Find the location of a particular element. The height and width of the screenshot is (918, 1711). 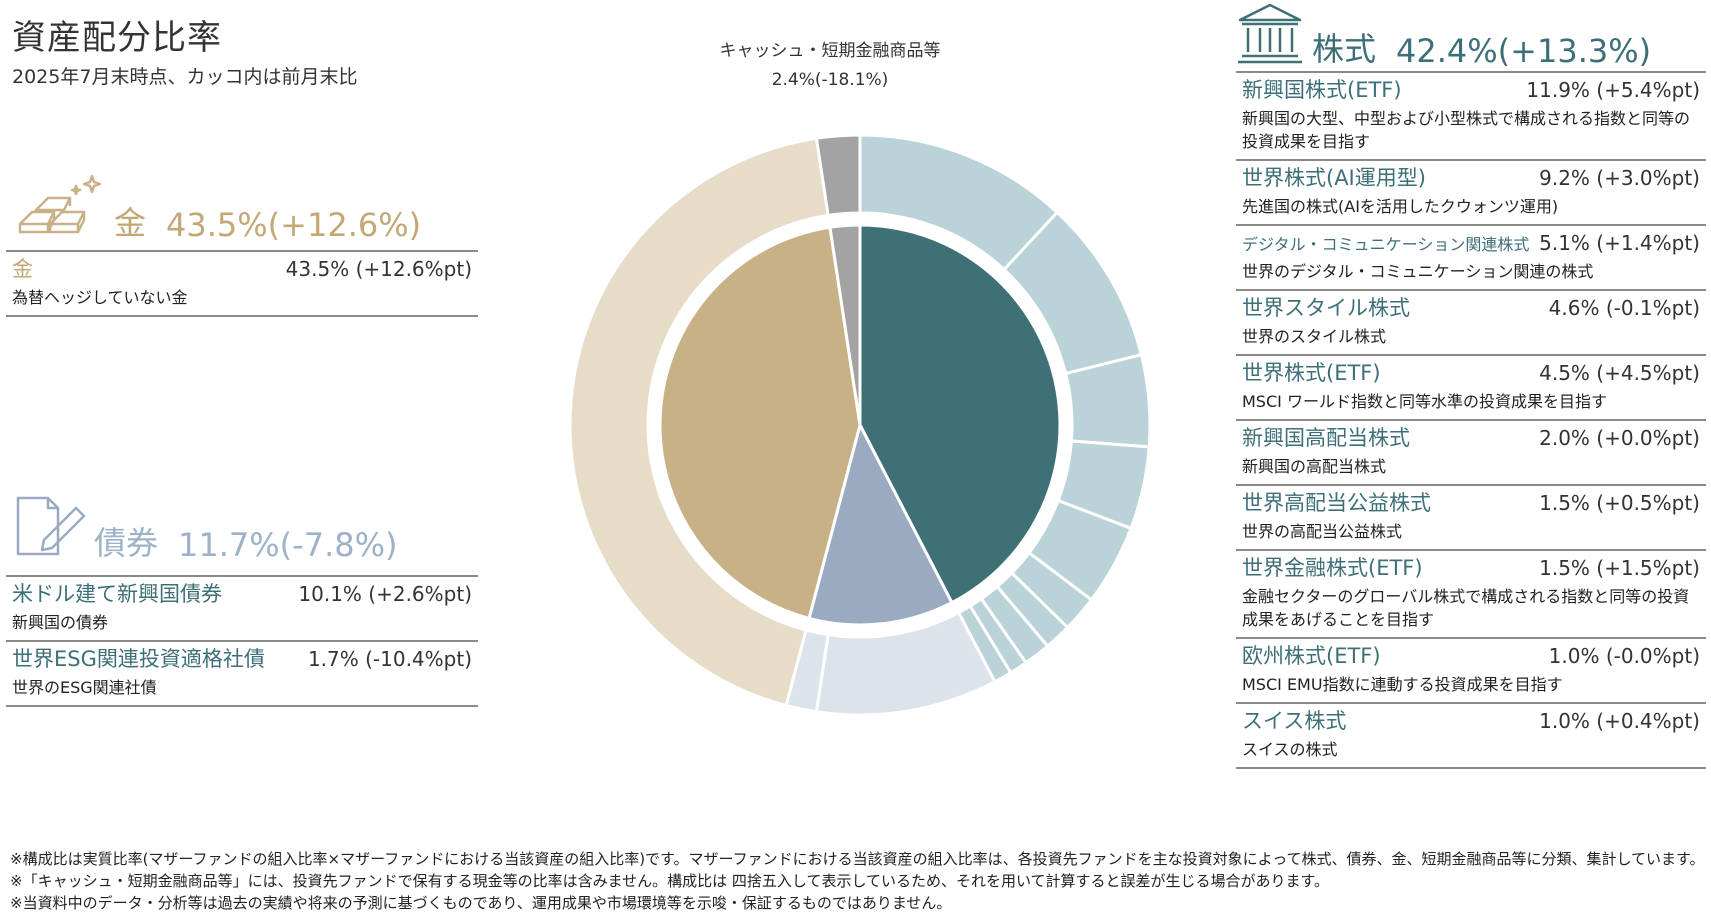

row-desc: 世界の高配当公益株式 is located at coordinates (1322, 531).